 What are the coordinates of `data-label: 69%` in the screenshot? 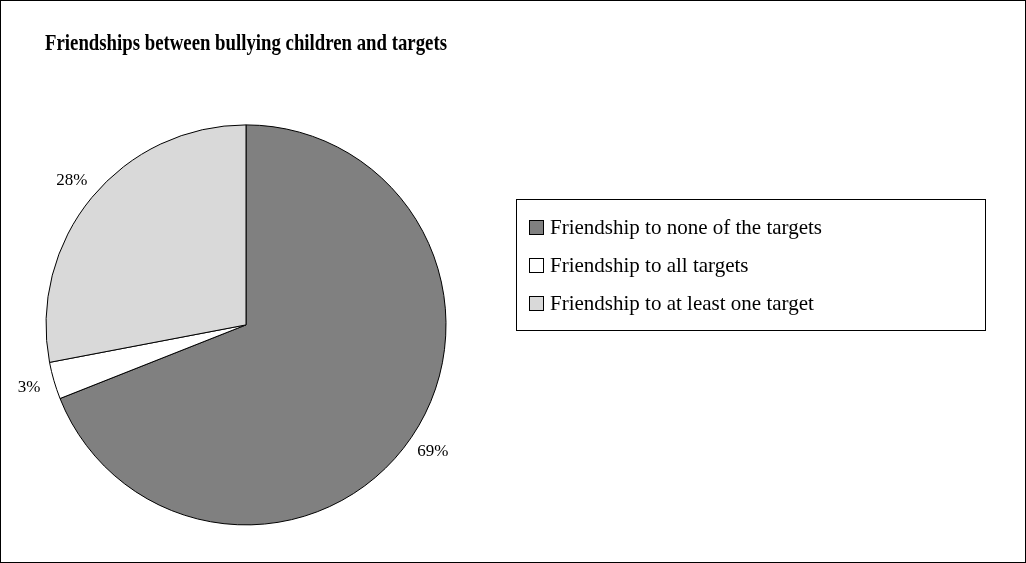 It's located at (433, 451).